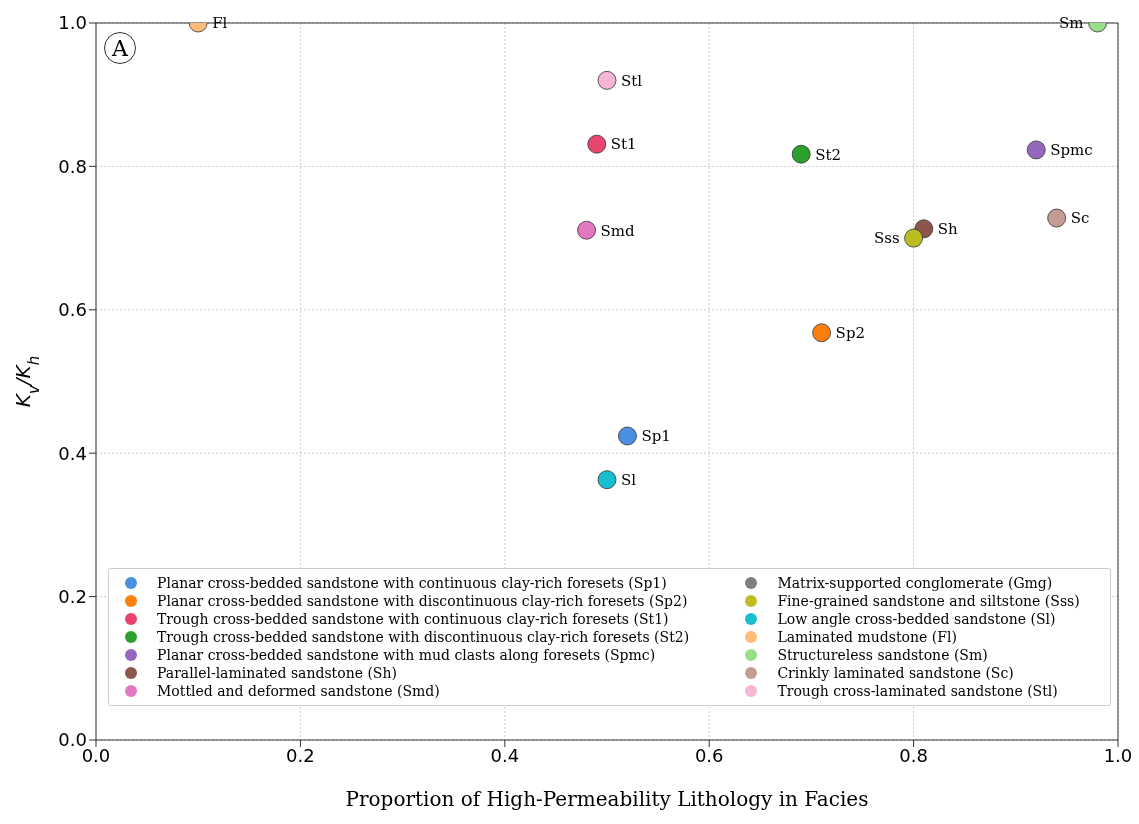  What do you see at coordinates (629, 480) in the screenshot?
I see `annotation: Sl` at bounding box center [629, 480].